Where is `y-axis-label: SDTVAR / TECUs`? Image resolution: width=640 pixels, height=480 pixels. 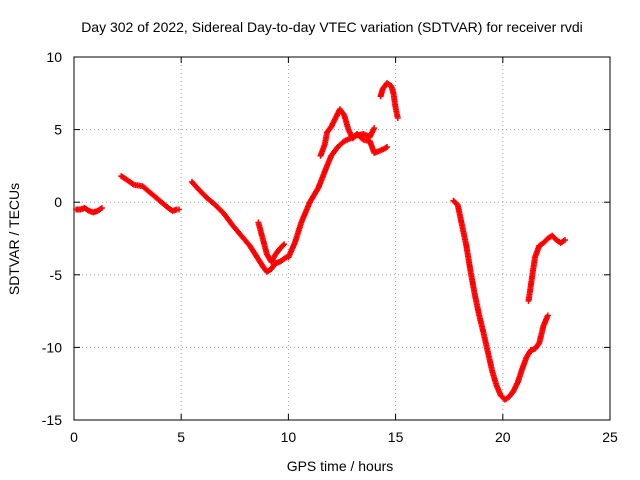 y-axis-label: SDTVAR / TECUs is located at coordinates (14, 239).